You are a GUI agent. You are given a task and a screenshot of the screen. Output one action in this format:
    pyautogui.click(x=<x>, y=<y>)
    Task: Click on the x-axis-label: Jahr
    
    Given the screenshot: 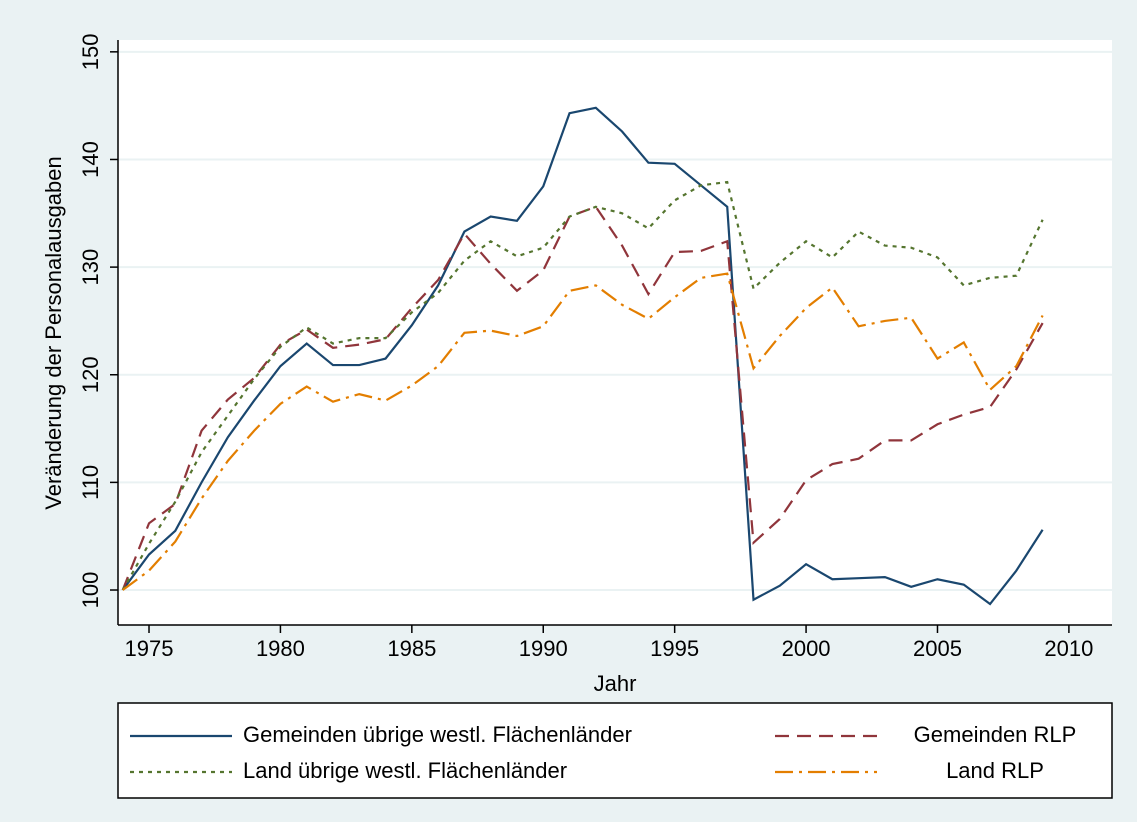 What is the action you would take?
    pyautogui.click(x=615, y=683)
    